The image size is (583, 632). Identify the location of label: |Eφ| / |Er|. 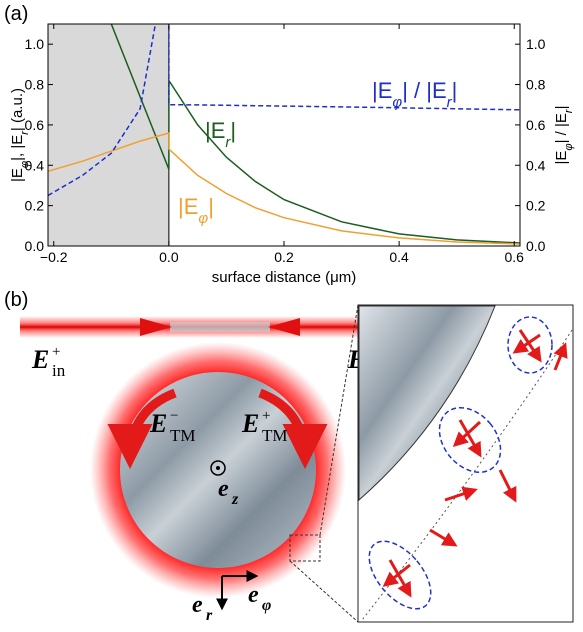
(564, 135).